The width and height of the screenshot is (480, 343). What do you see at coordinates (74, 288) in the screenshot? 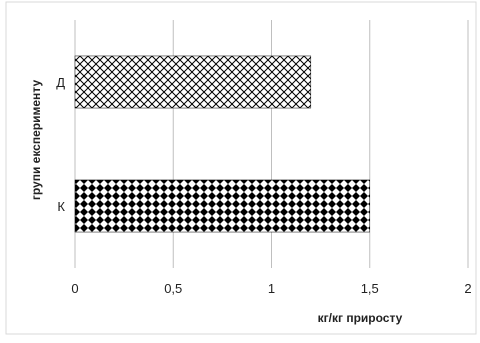
I see `x-tick-label: 0` at bounding box center [74, 288].